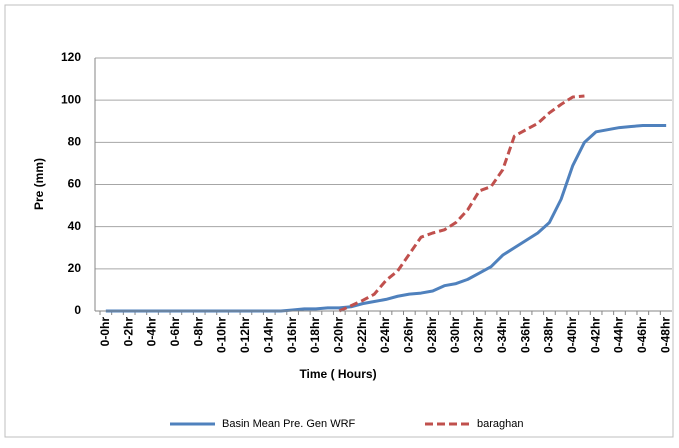  I want to click on y-tick-label: 60, so click(75, 184).